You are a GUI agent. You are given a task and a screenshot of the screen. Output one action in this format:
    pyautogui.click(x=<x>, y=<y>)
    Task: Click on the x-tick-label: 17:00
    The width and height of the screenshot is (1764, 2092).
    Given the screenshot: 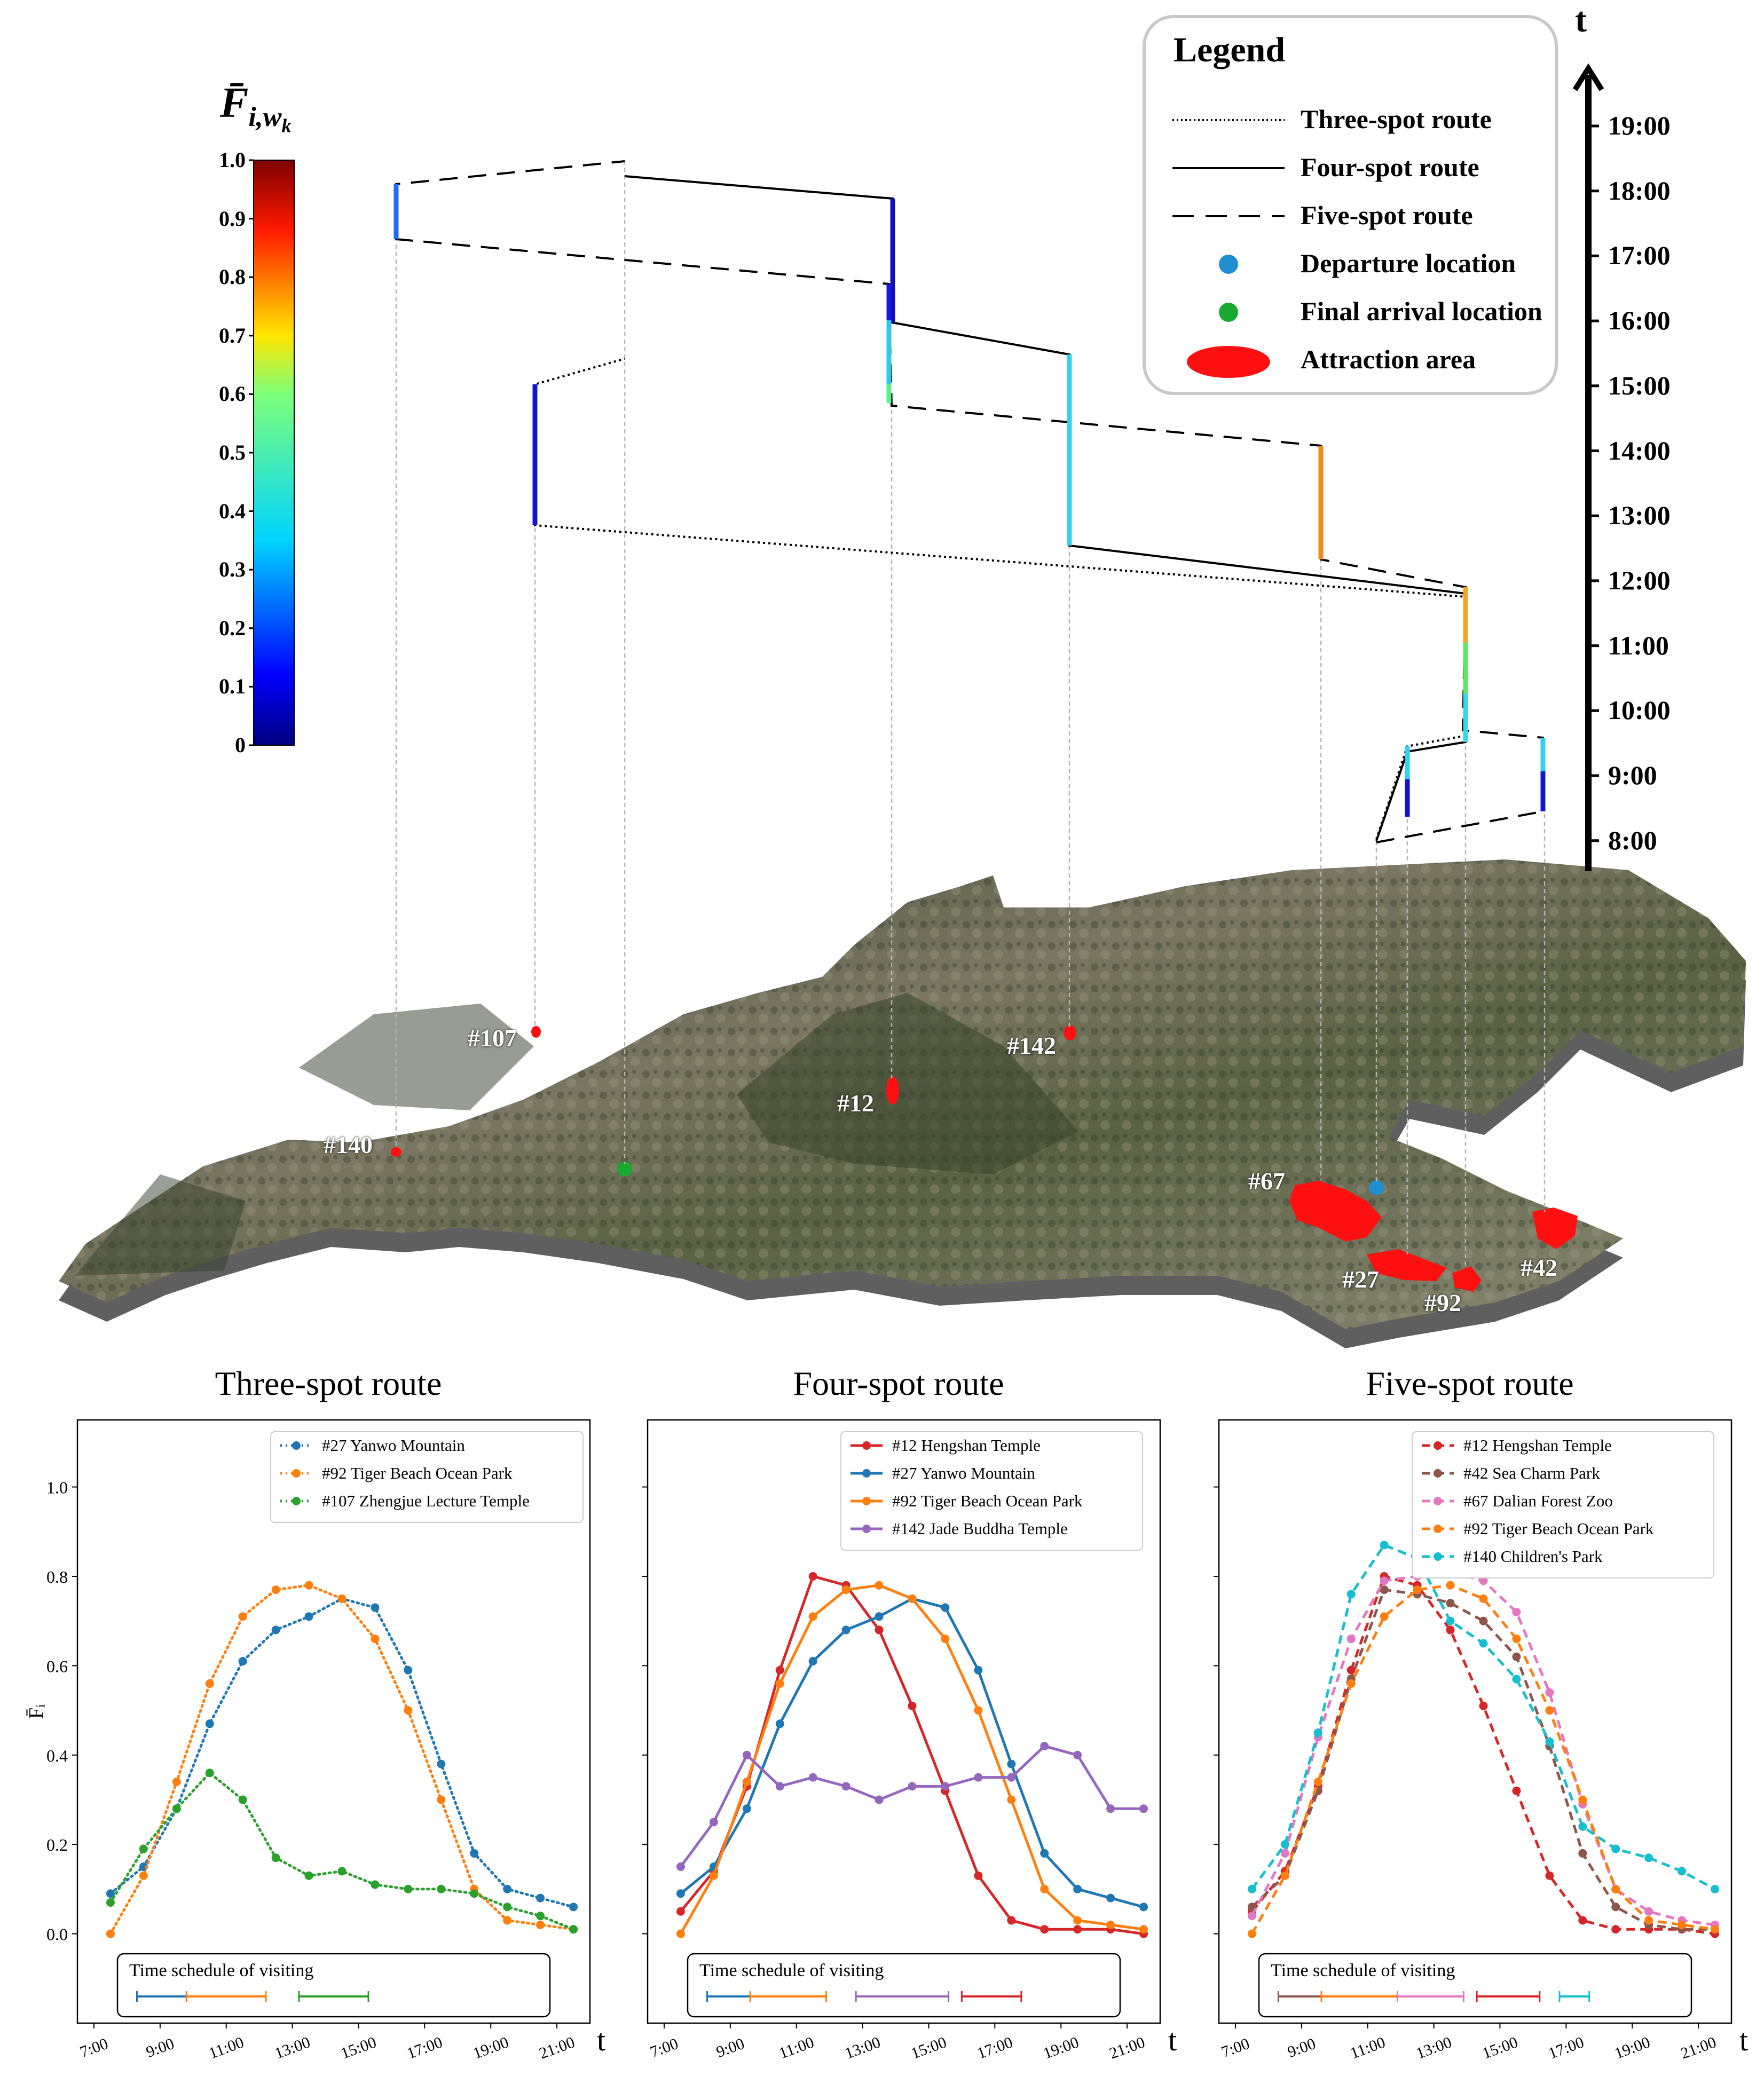 What is the action you would take?
    pyautogui.click(x=1567, y=2047)
    